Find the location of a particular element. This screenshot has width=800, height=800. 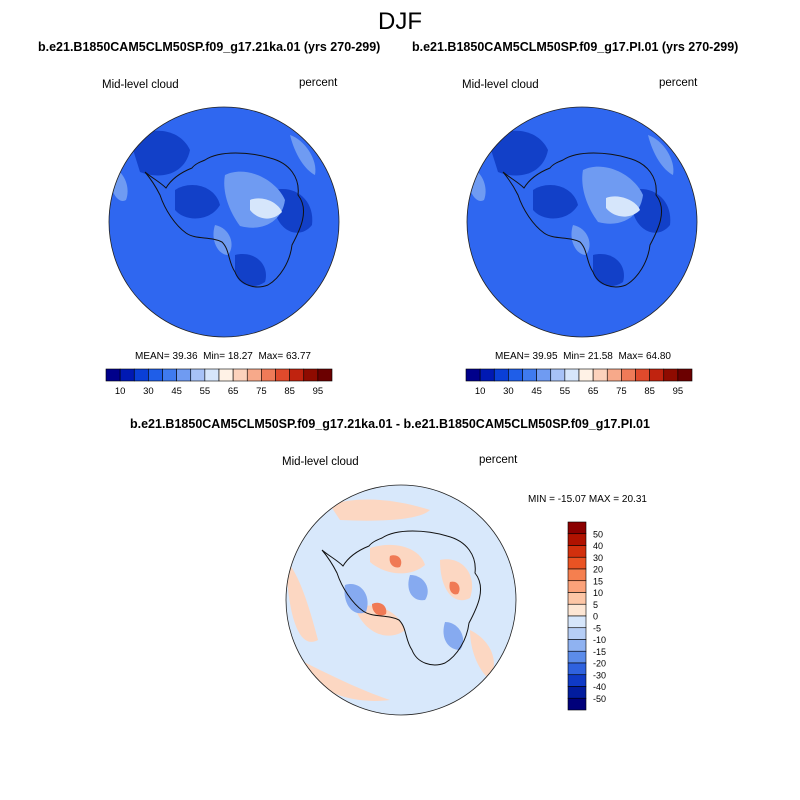

panel1-colorbar: 10 30 45 55 65 75 85 95 is located at coordinates (219, 382).